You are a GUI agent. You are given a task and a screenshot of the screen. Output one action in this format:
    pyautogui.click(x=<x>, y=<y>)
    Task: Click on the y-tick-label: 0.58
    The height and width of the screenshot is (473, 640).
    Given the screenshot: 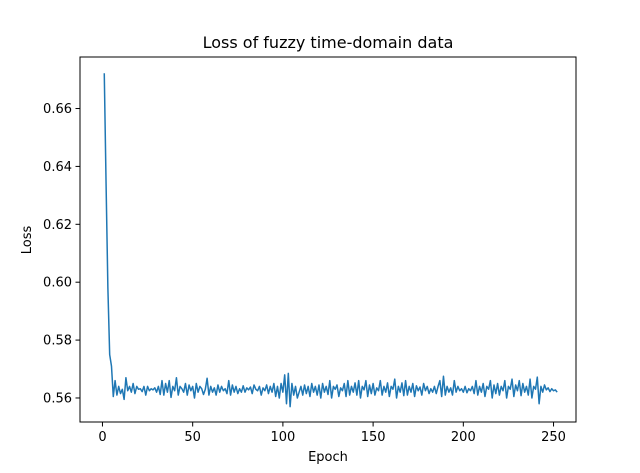 What is the action you would take?
    pyautogui.click(x=57, y=341)
    